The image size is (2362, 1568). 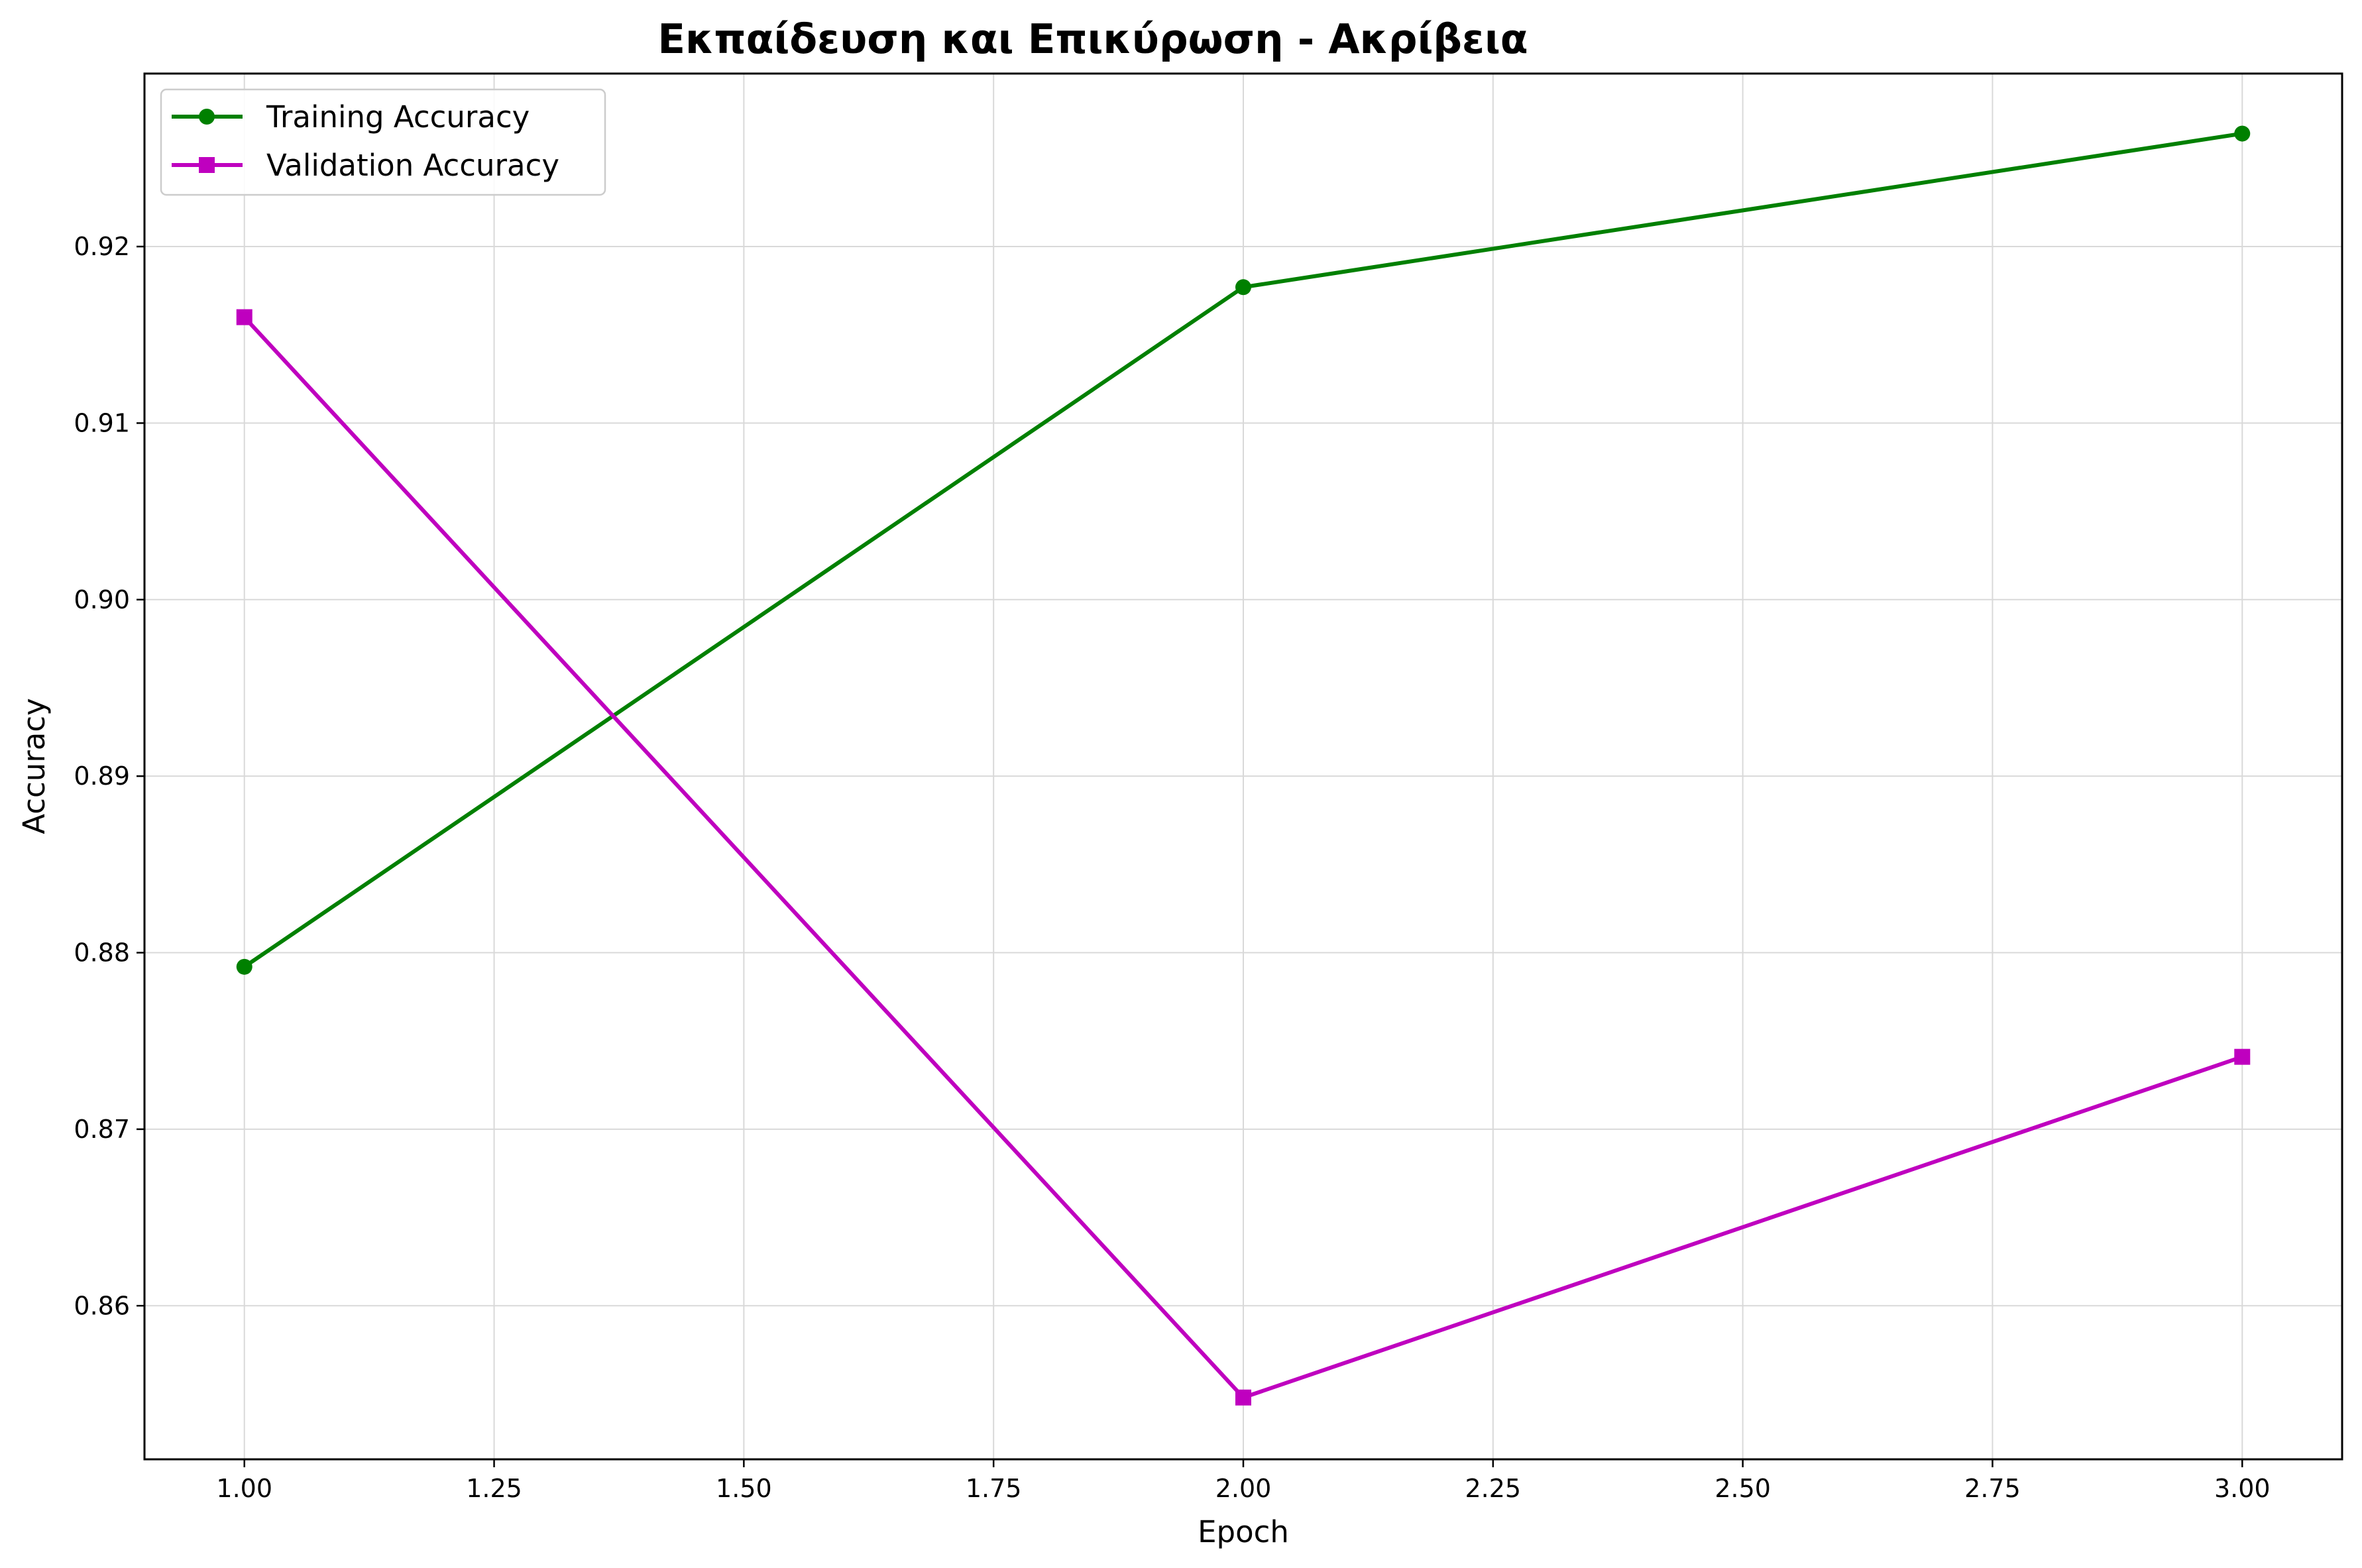 What do you see at coordinates (34, 766) in the screenshot?
I see `y-axis-label: Accuracy` at bounding box center [34, 766].